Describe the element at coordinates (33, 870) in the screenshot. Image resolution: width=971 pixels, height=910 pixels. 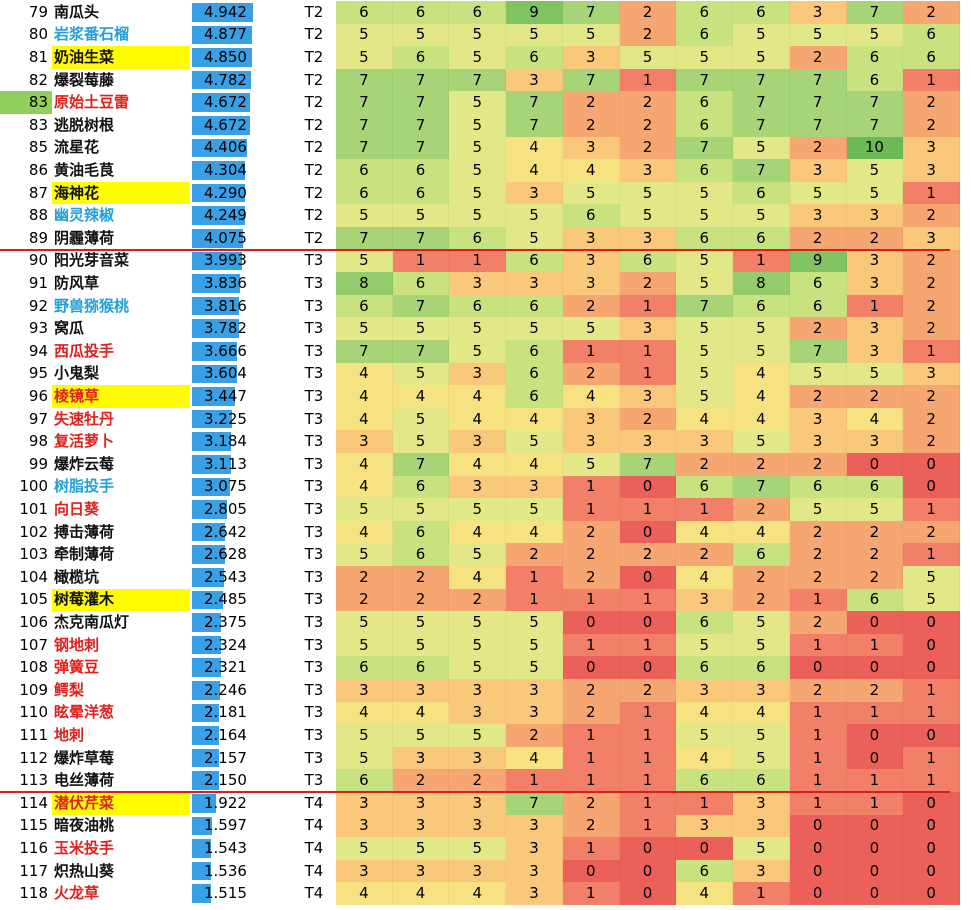
I see `rank-cell: 117` at that location.